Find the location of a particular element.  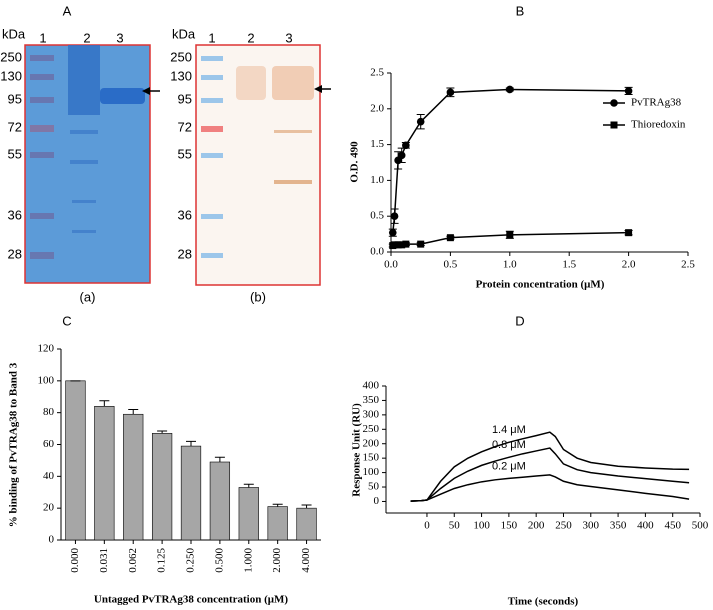

panel-label: B is located at coordinates (520, 10).